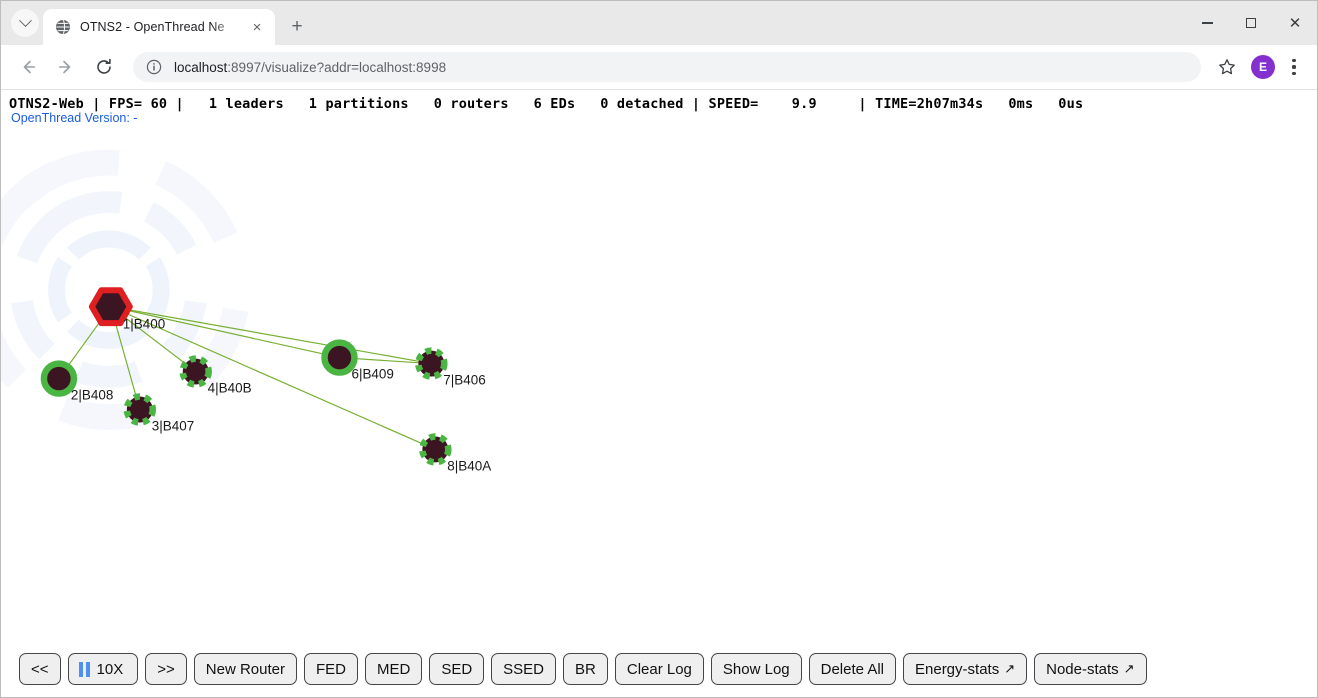 Image resolution: width=1318 pixels, height=698 pixels. I want to click on speed-toggle-button: 10X, so click(103, 669).